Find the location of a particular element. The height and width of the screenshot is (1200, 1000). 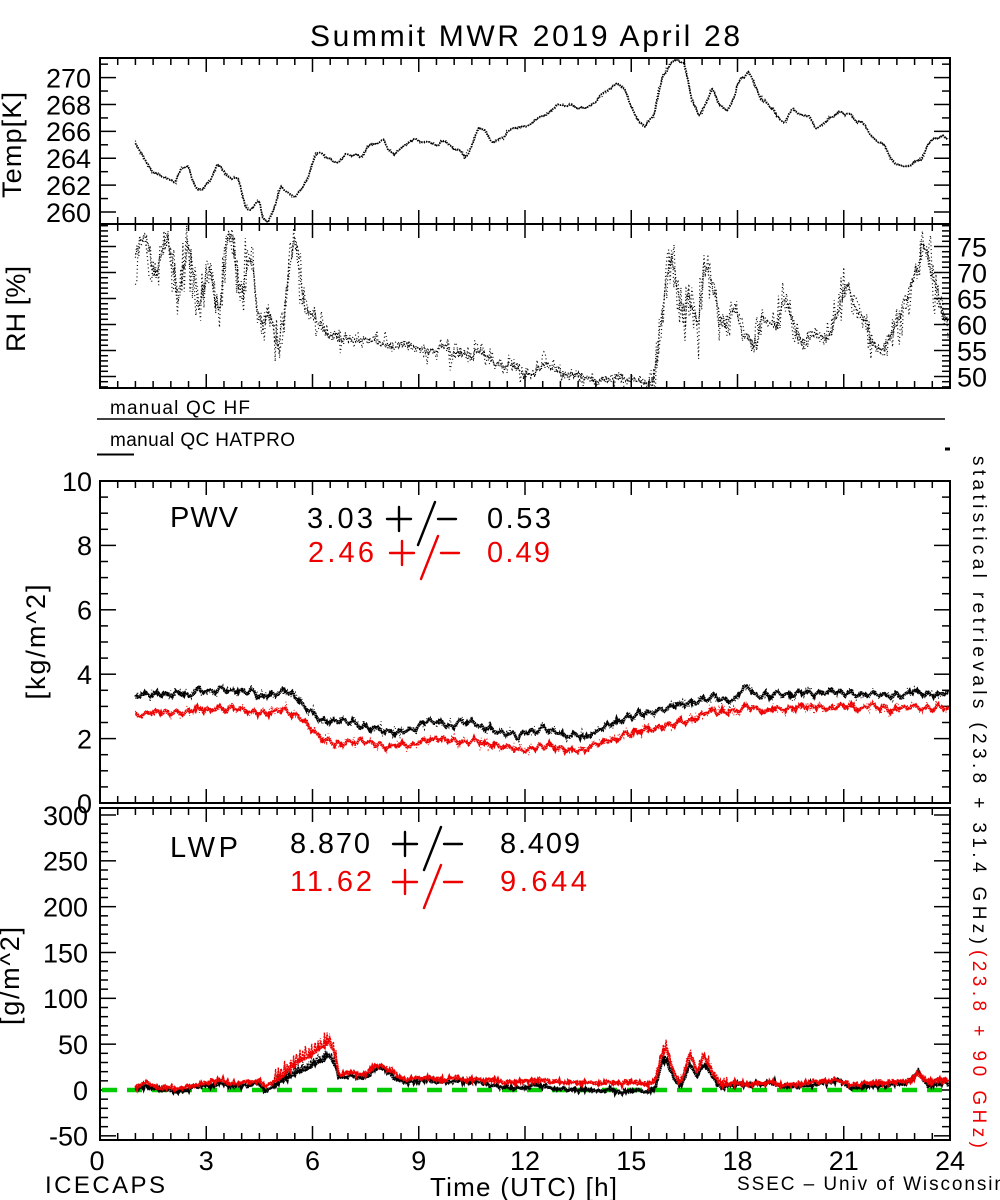

svg-text: 55 is located at coordinates (972, 351).